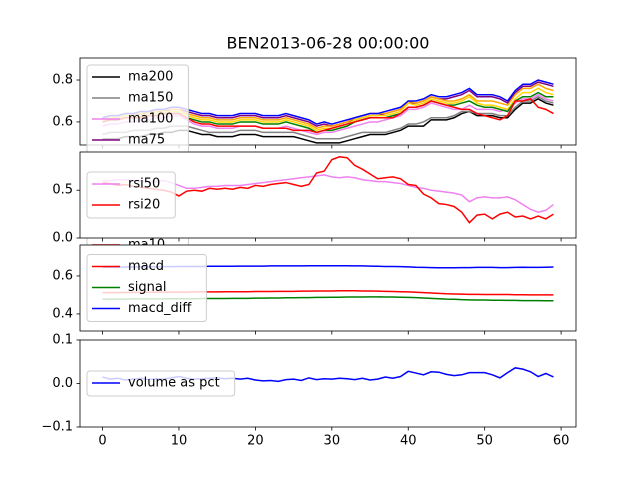 The height and width of the screenshot is (480, 640). Describe the element at coordinates (160, 308) in the screenshot. I see `legend-label: macd_diff` at that location.